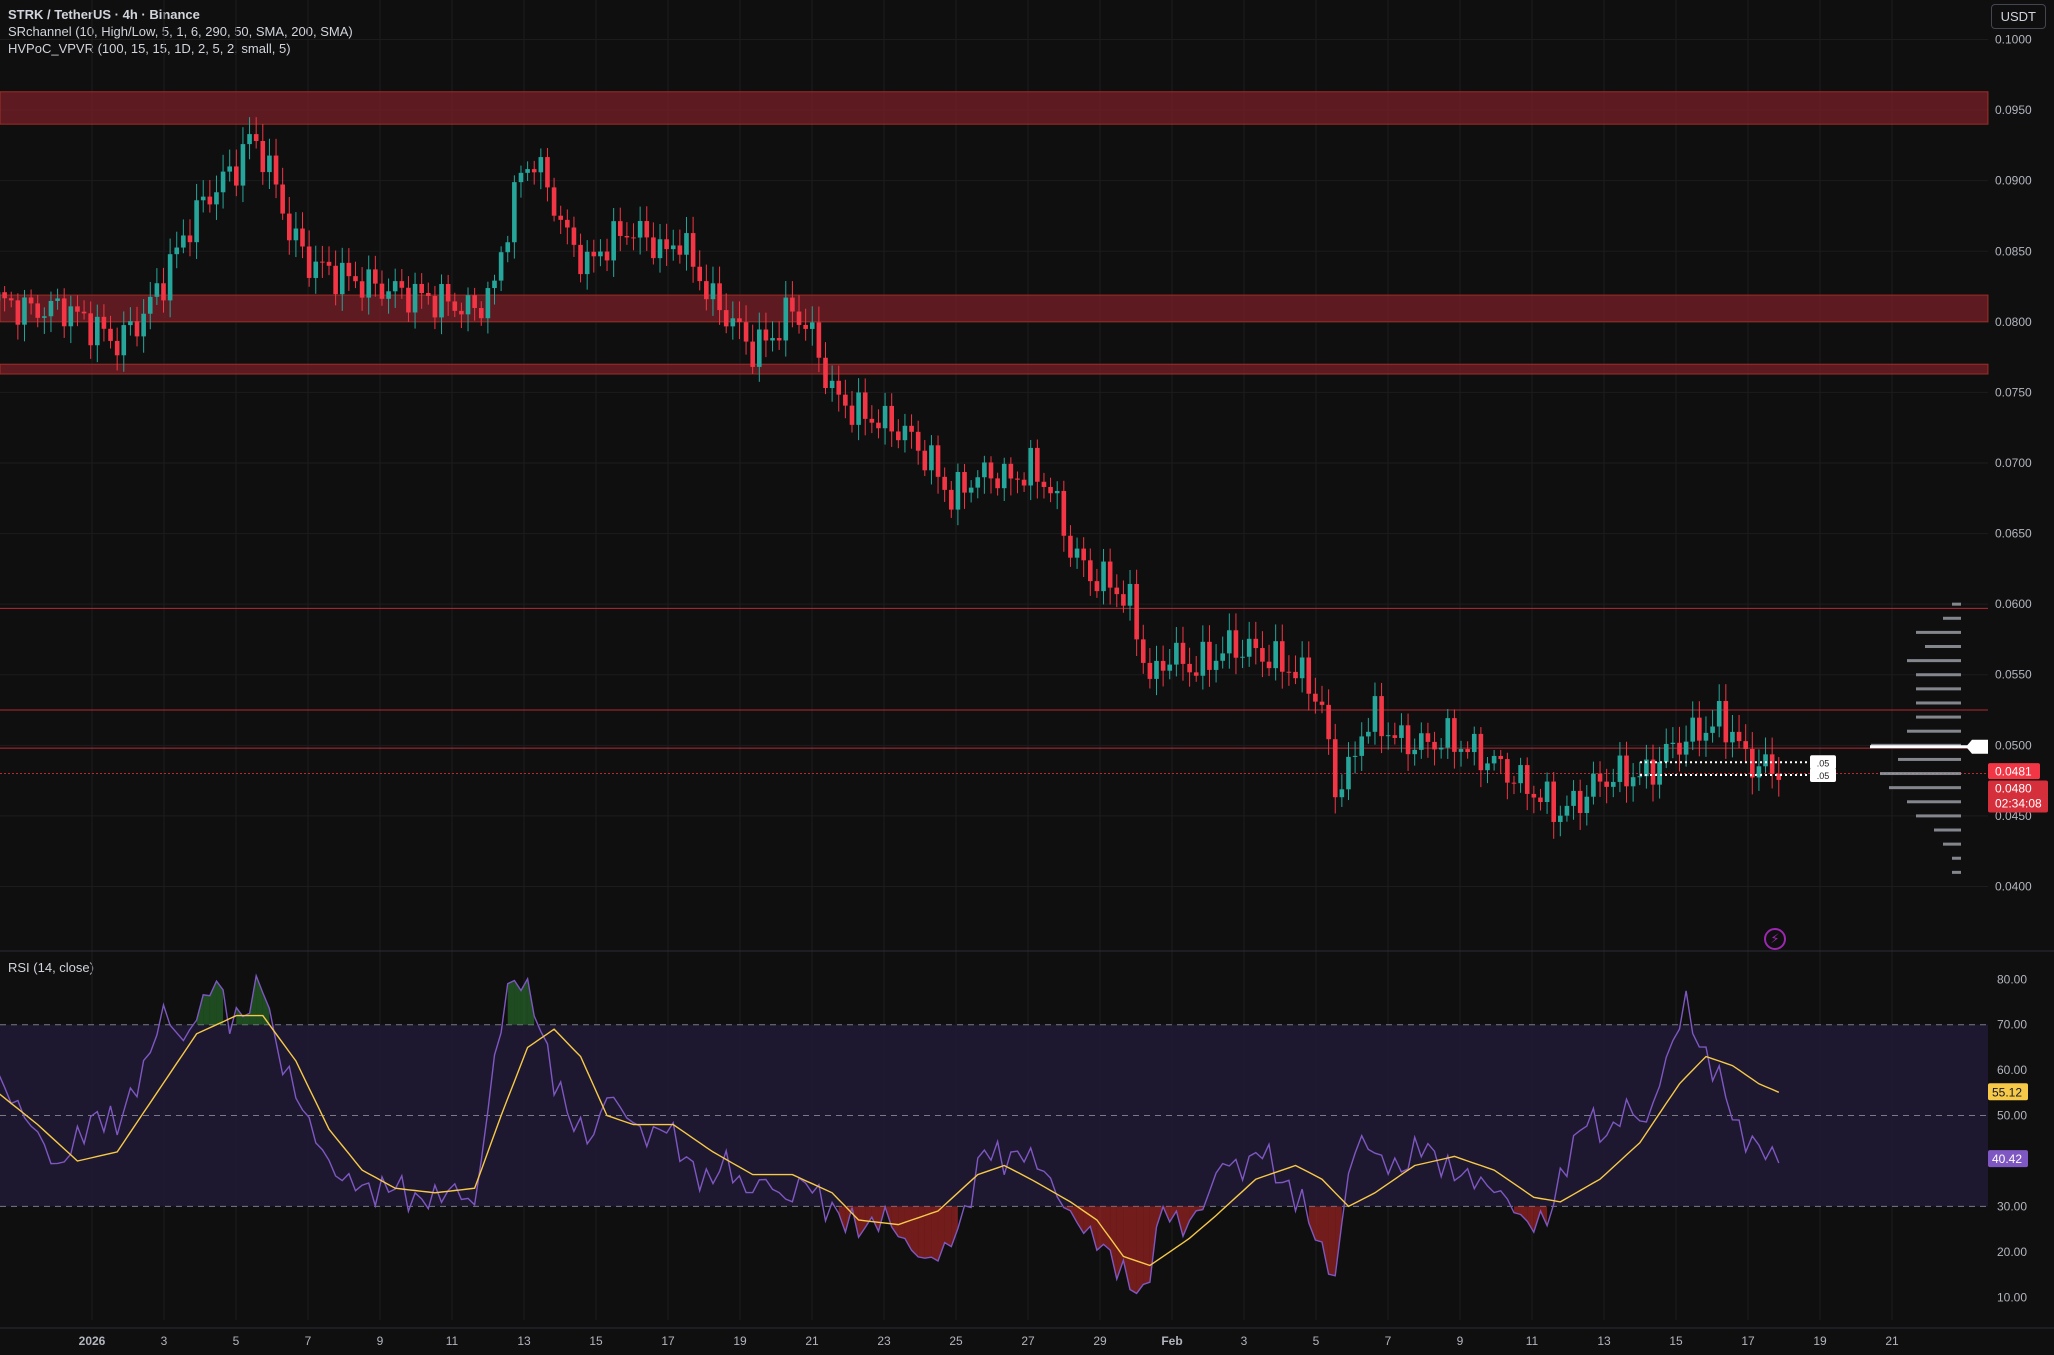 This screenshot has width=2054, height=1355. What do you see at coordinates (1388, 1341) in the screenshot?
I see `time-tick-label: 7` at bounding box center [1388, 1341].